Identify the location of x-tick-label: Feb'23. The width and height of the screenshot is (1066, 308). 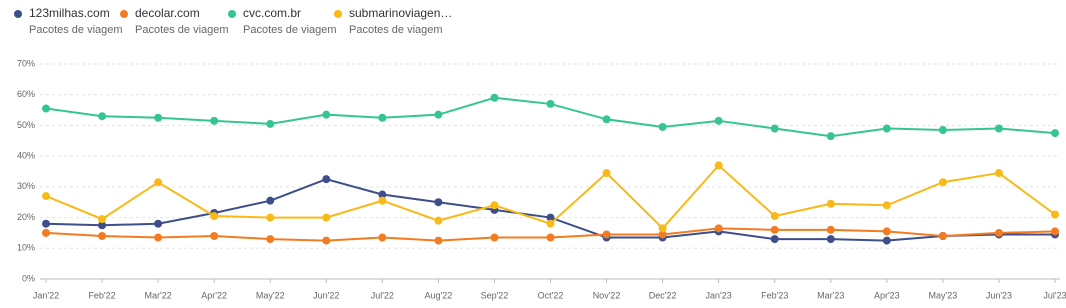
(774, 295).